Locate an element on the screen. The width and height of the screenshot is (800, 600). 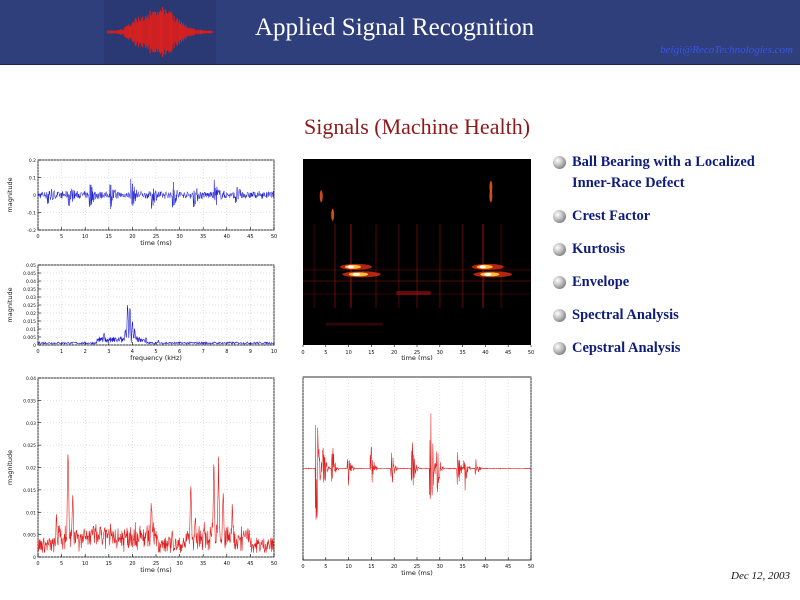
y-tick-label: -0.1 is located at coordinates (31, 214).